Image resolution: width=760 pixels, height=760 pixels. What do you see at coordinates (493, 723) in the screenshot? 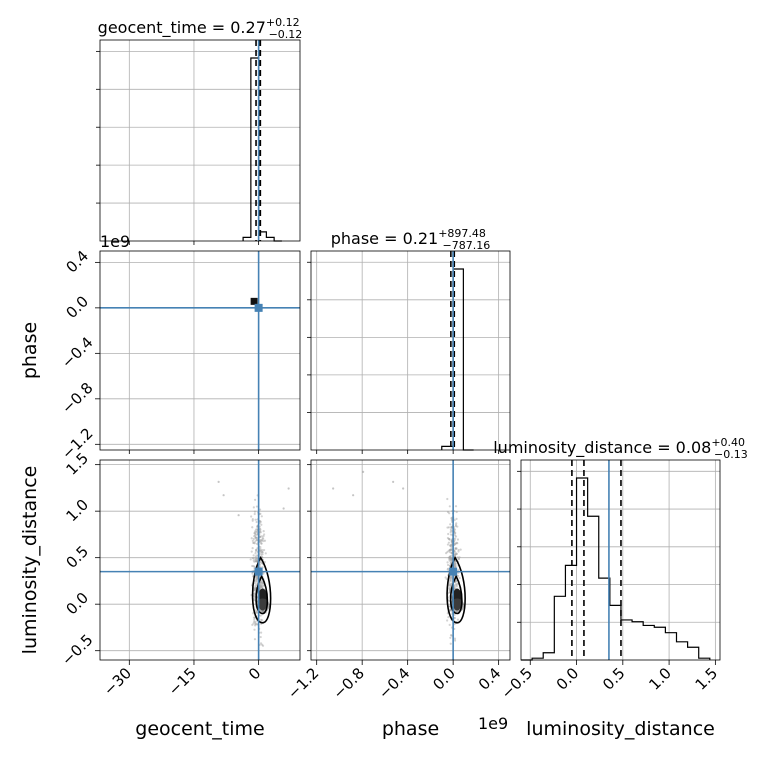
I see `offset-label: 1e9` at bounding box center [493, 723].